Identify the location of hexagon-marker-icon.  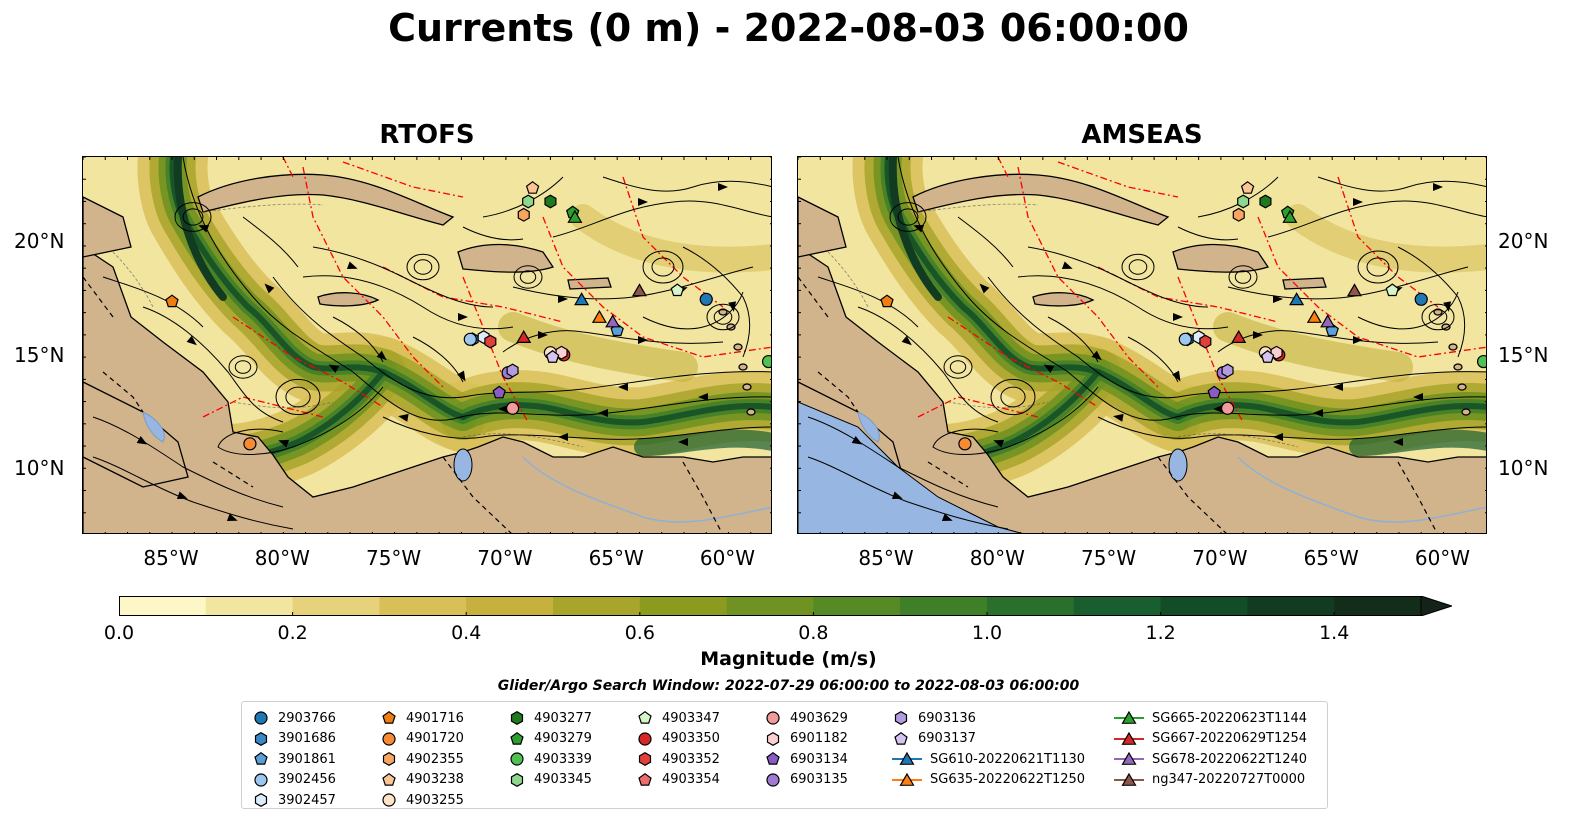
(517, 779).